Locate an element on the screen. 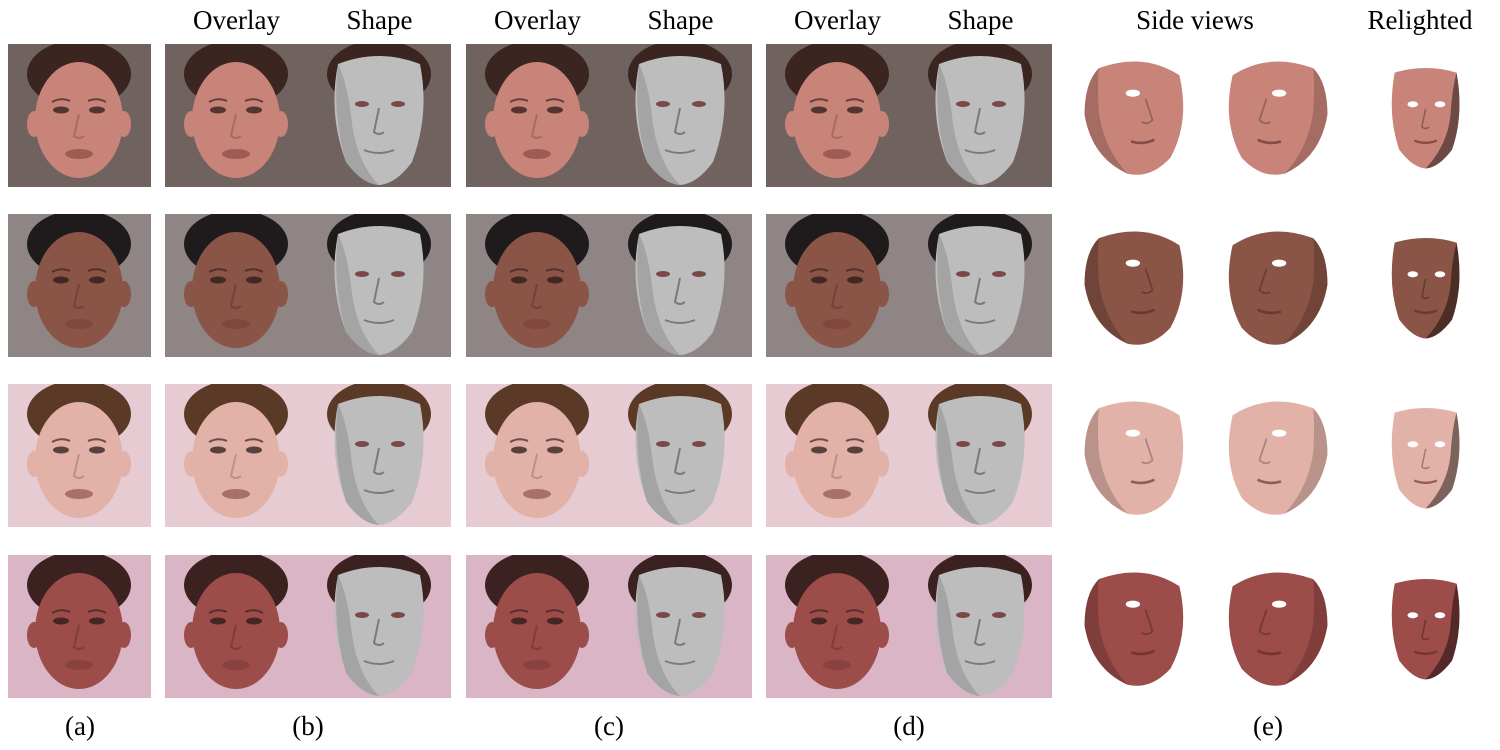 This screenshot has width=1500, height=750. image-b-overlay-row2 is located at coordinates (236, 285).